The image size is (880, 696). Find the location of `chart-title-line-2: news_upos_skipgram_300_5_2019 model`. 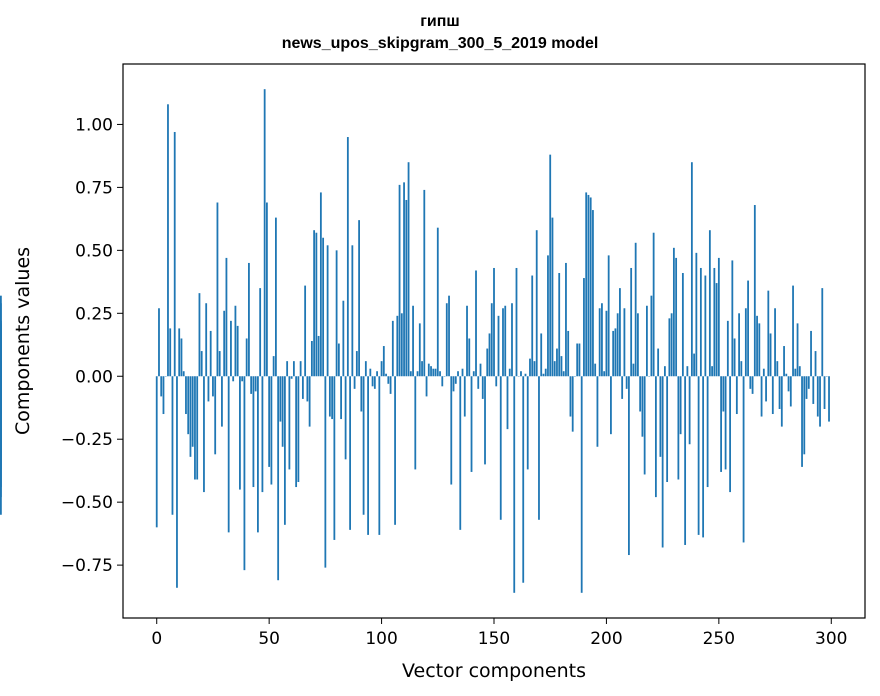

chart-title-line-2: news_upos_skipgram_300_5_2019 model is located at coordinates (440, 43).